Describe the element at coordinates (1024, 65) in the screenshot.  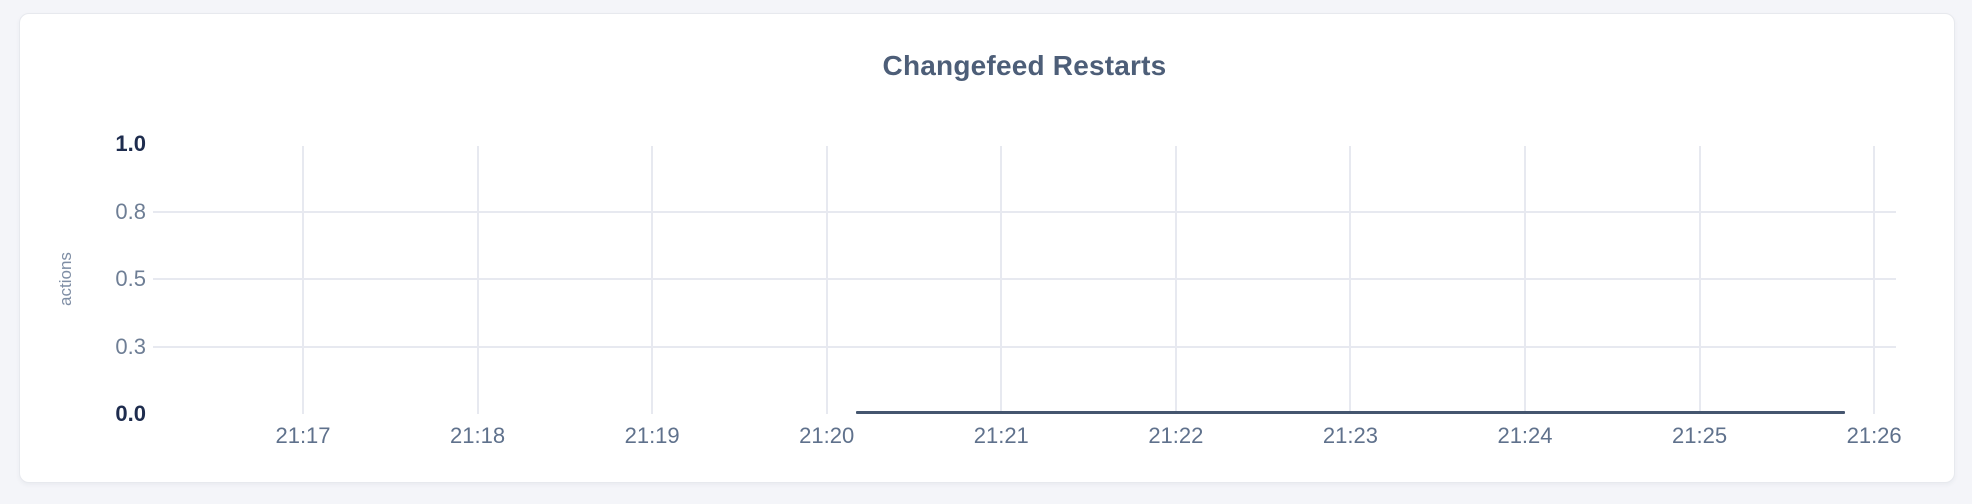
I see `chart-title: Changefeed Restarts` at that location.